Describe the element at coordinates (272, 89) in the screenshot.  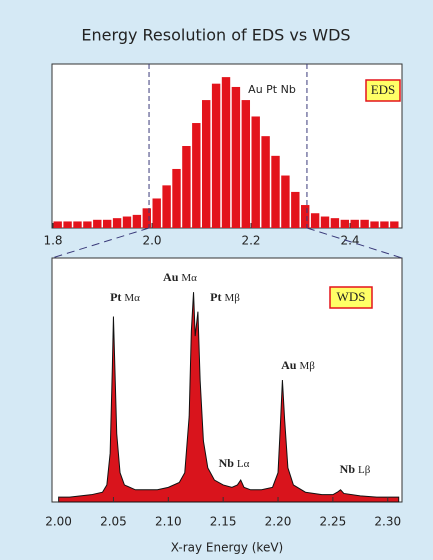
I see `annotation: Au Pt Nb` at that location.